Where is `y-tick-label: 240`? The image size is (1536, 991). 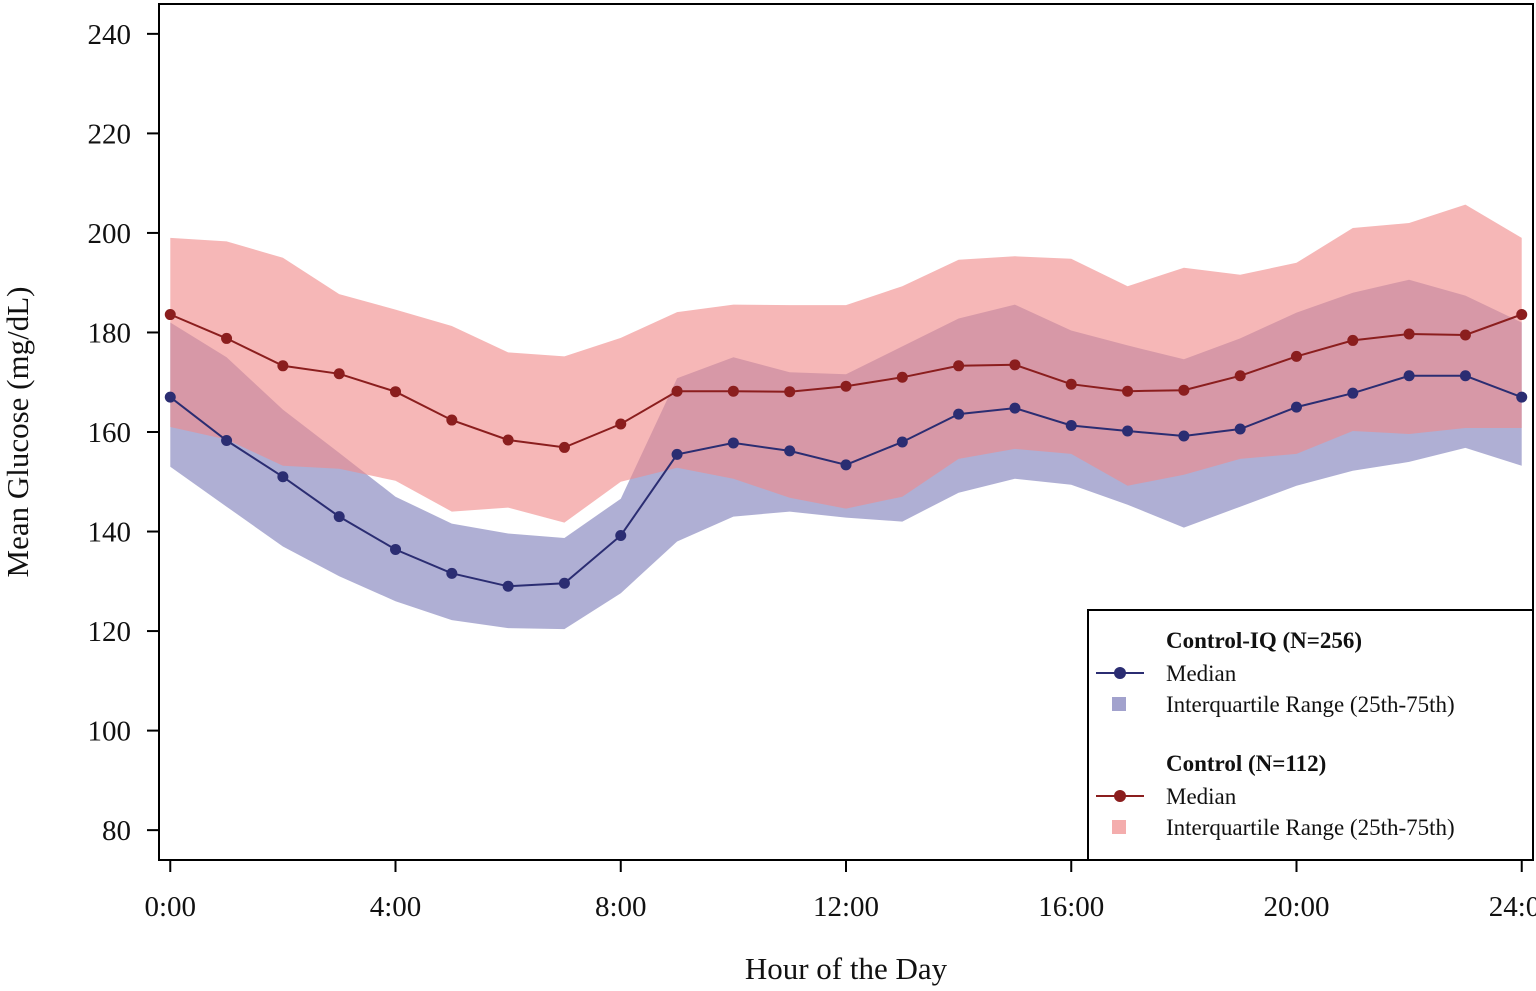 y-tick-label: 240 is located at coordinates (110, 35).